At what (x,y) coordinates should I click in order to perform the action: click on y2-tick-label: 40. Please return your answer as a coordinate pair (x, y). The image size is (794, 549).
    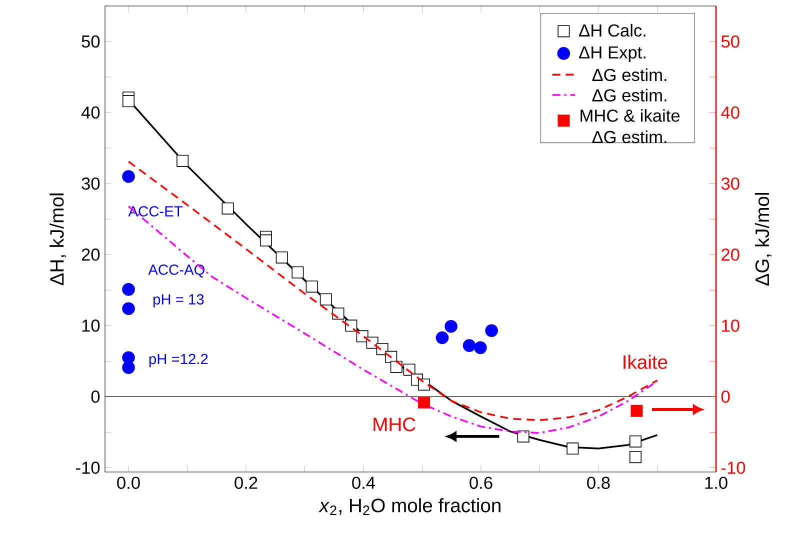
    Looking at the image, I should click on (730, 112).